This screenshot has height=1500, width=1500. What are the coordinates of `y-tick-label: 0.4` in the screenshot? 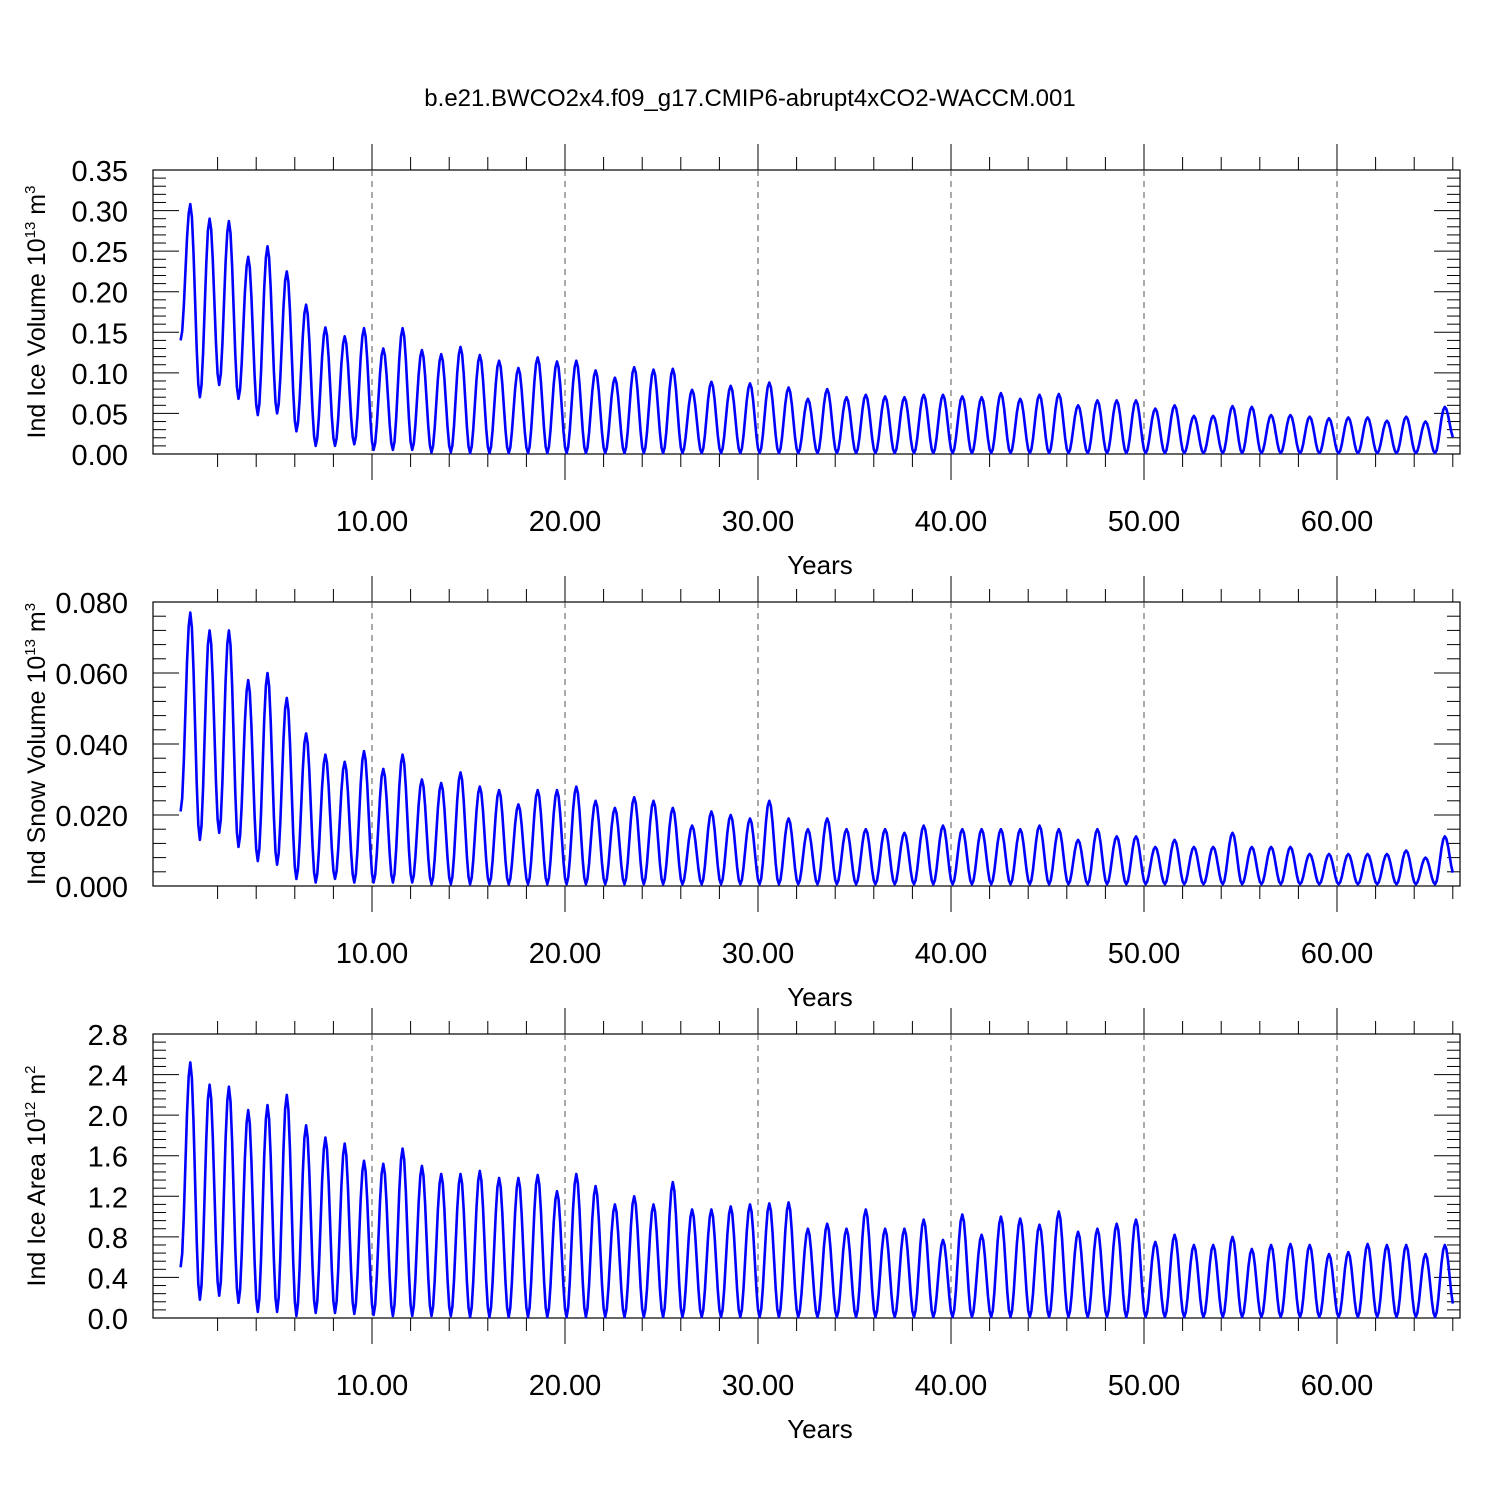 It's located at (108, 1279).